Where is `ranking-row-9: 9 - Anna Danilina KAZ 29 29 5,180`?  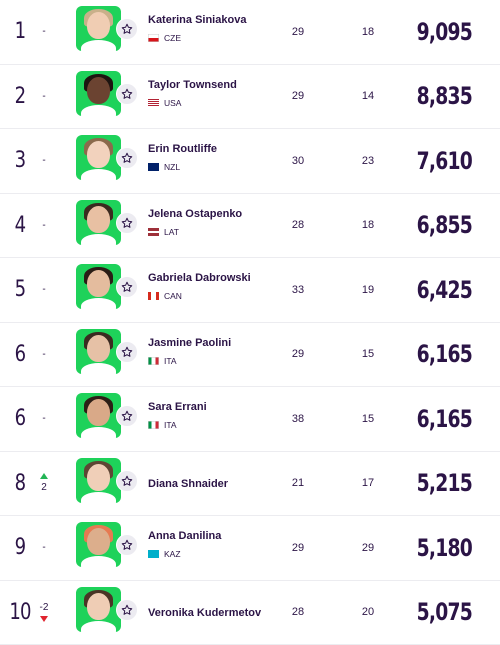 ranking-row-9: 9 - Anna Danilina KAZ 29 29 5,180 is located at coordinates (250, 548).